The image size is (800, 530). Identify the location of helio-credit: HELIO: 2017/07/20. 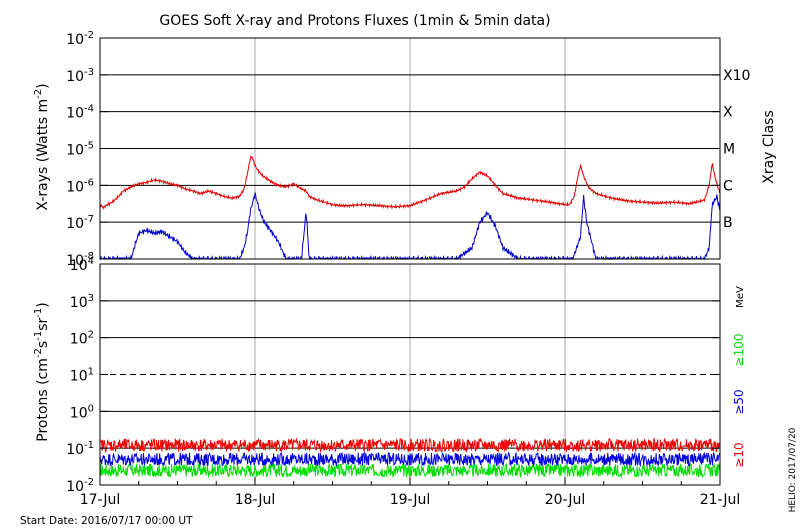
(793, 469).